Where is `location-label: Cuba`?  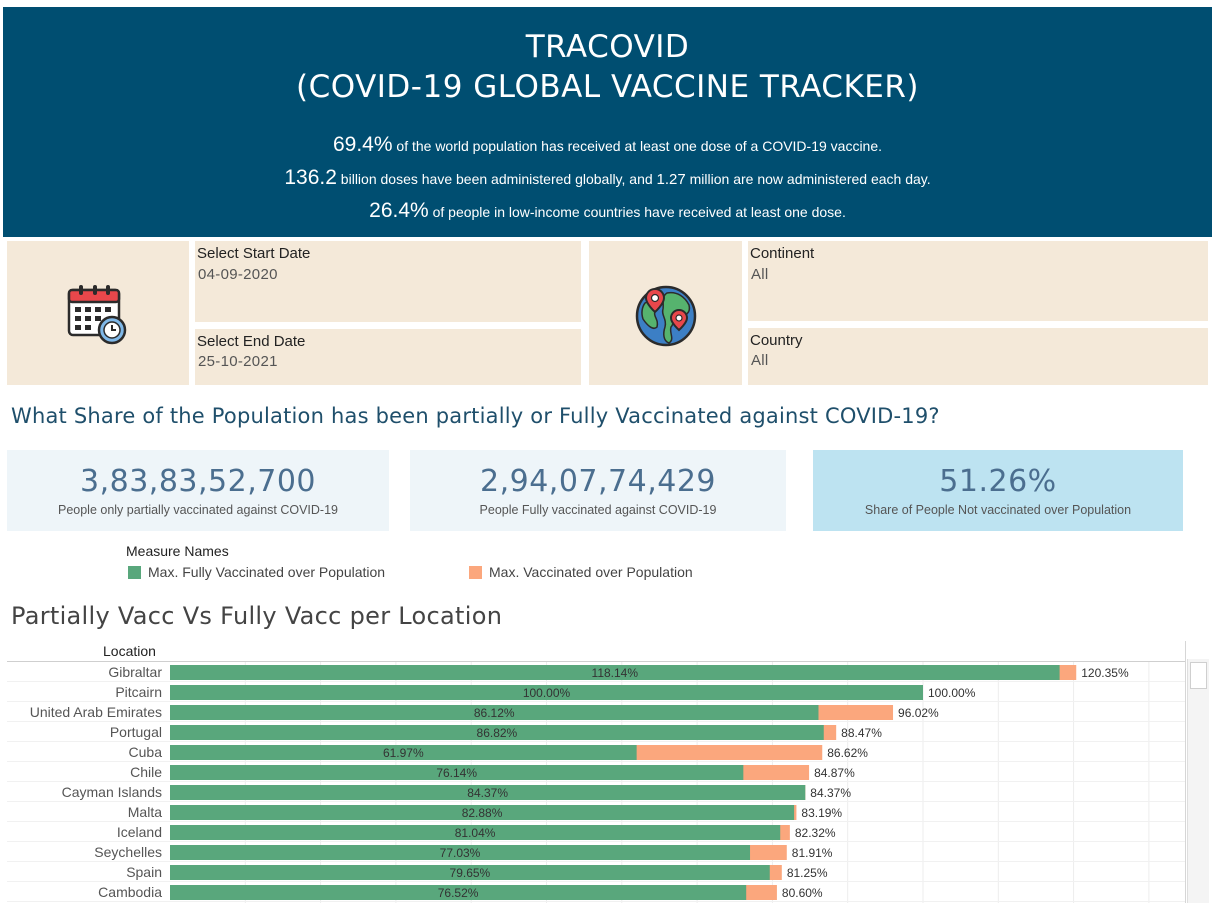
location-label: Cuba is located at coordinates (146, 752).